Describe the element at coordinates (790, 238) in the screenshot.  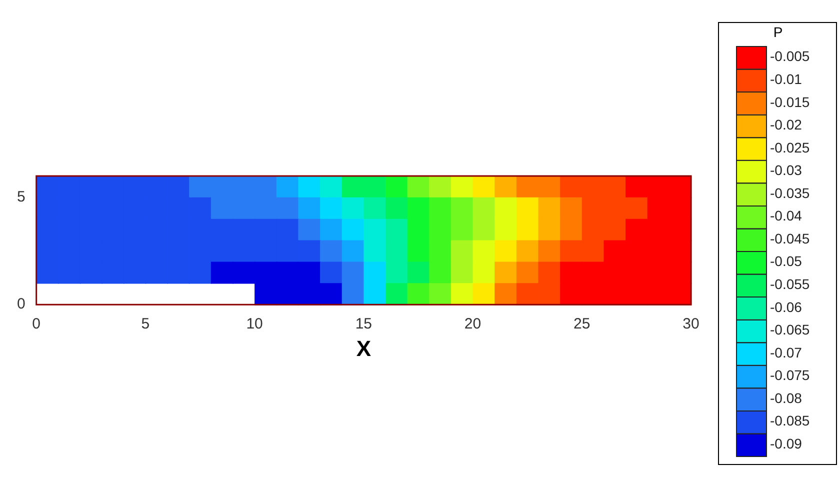
I see `color-bar-label: -0.045` at that location.